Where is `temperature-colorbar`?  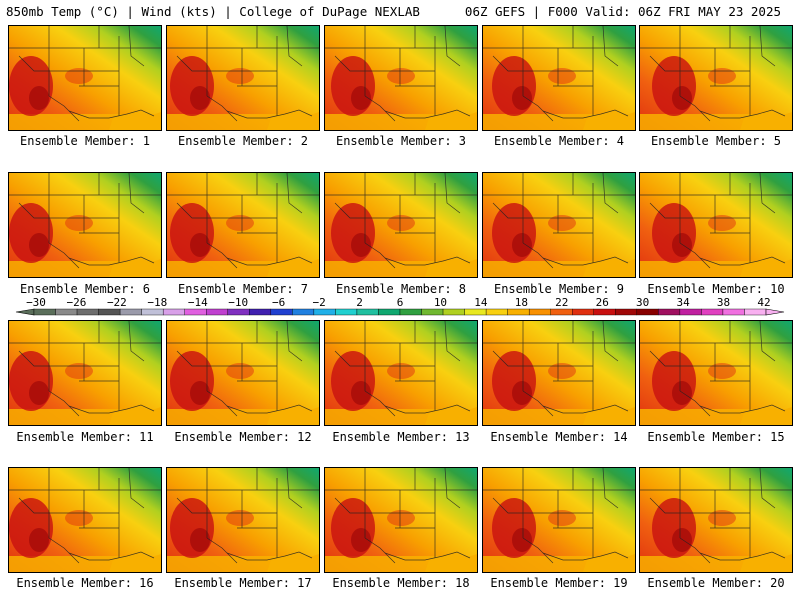
temperature-colorbar is located at coordinates (400, 312).